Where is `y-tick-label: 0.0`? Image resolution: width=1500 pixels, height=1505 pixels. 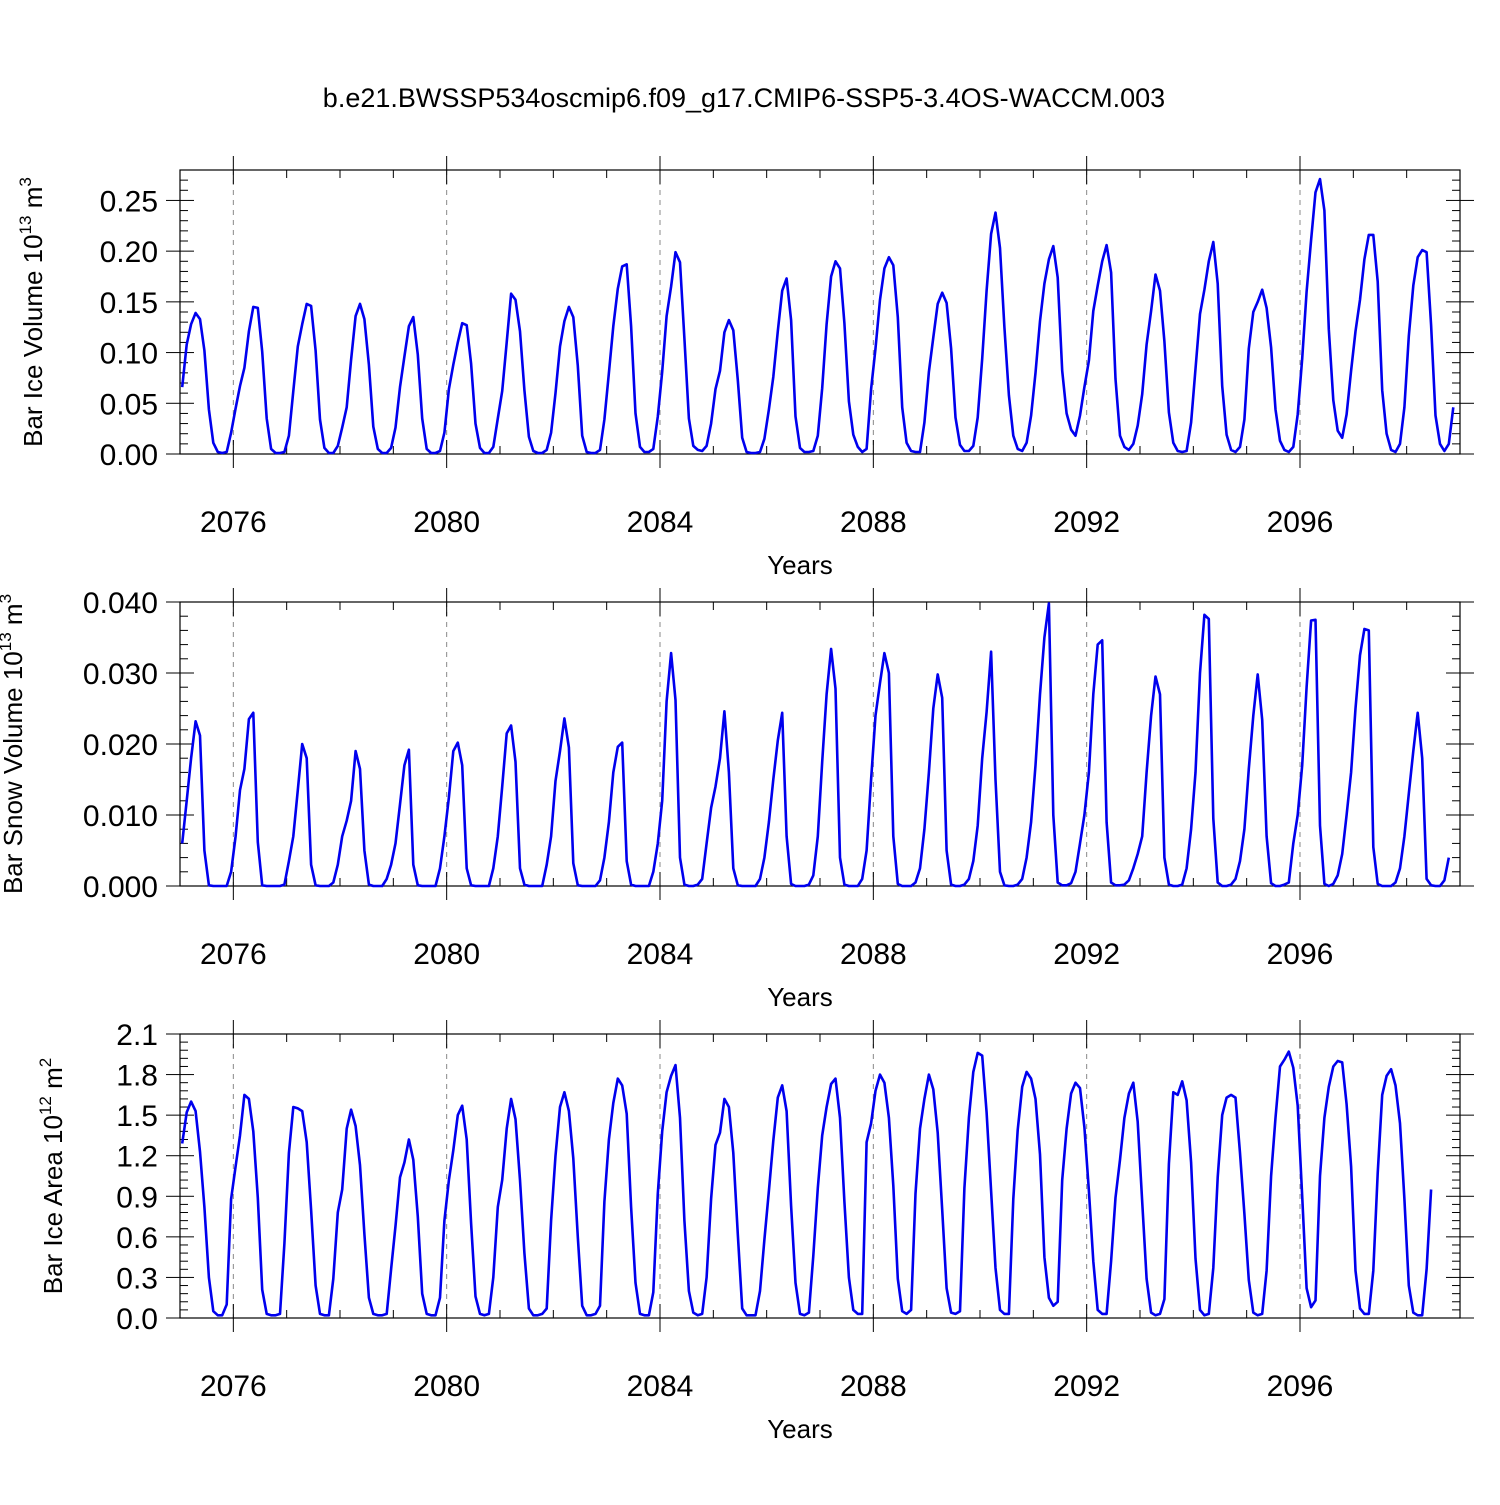 y-tick-label: 0.0 is located at coordinates (137, 1319).